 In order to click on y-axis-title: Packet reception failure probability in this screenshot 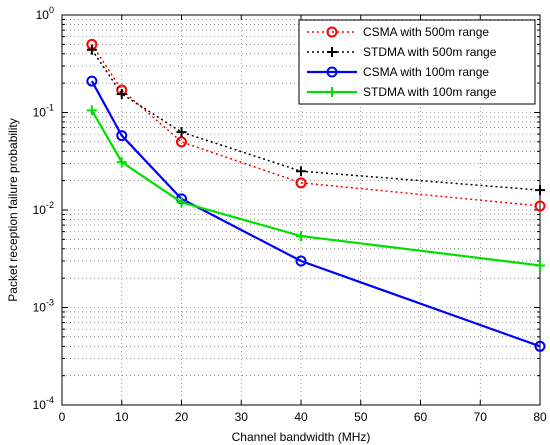, I will do `click(13, 209)`.